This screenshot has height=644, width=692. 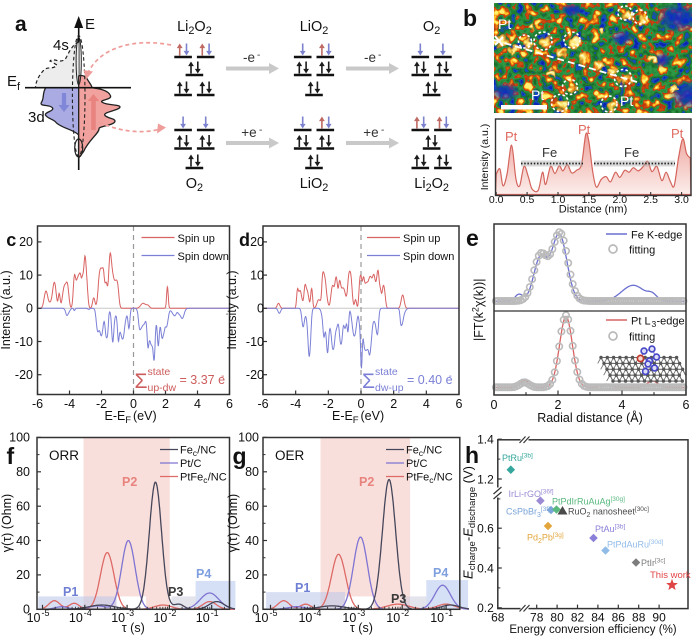 I want to click on svg-text: /NC, so click(x=432, y=451).